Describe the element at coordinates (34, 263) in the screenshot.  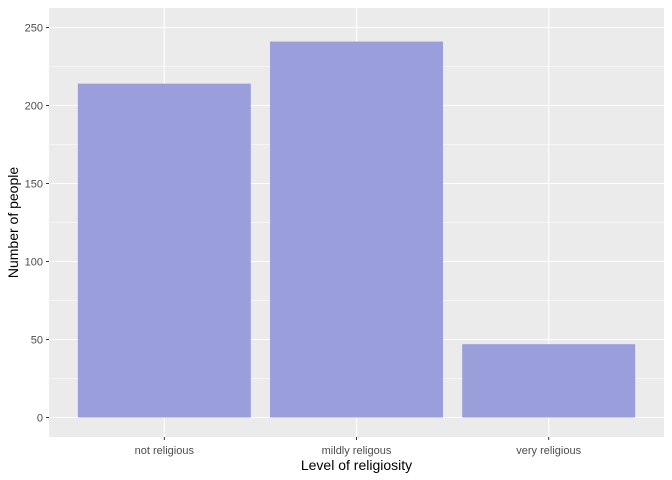
I see `y-tick-label: 100` at that location.